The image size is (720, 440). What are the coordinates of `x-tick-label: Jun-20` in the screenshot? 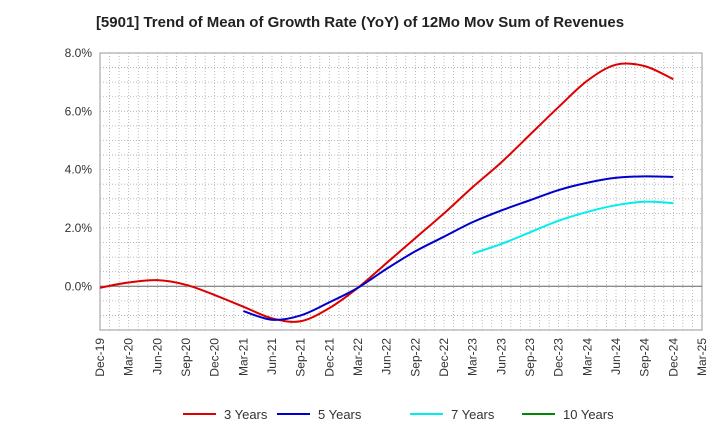 It's located at (157, 356).